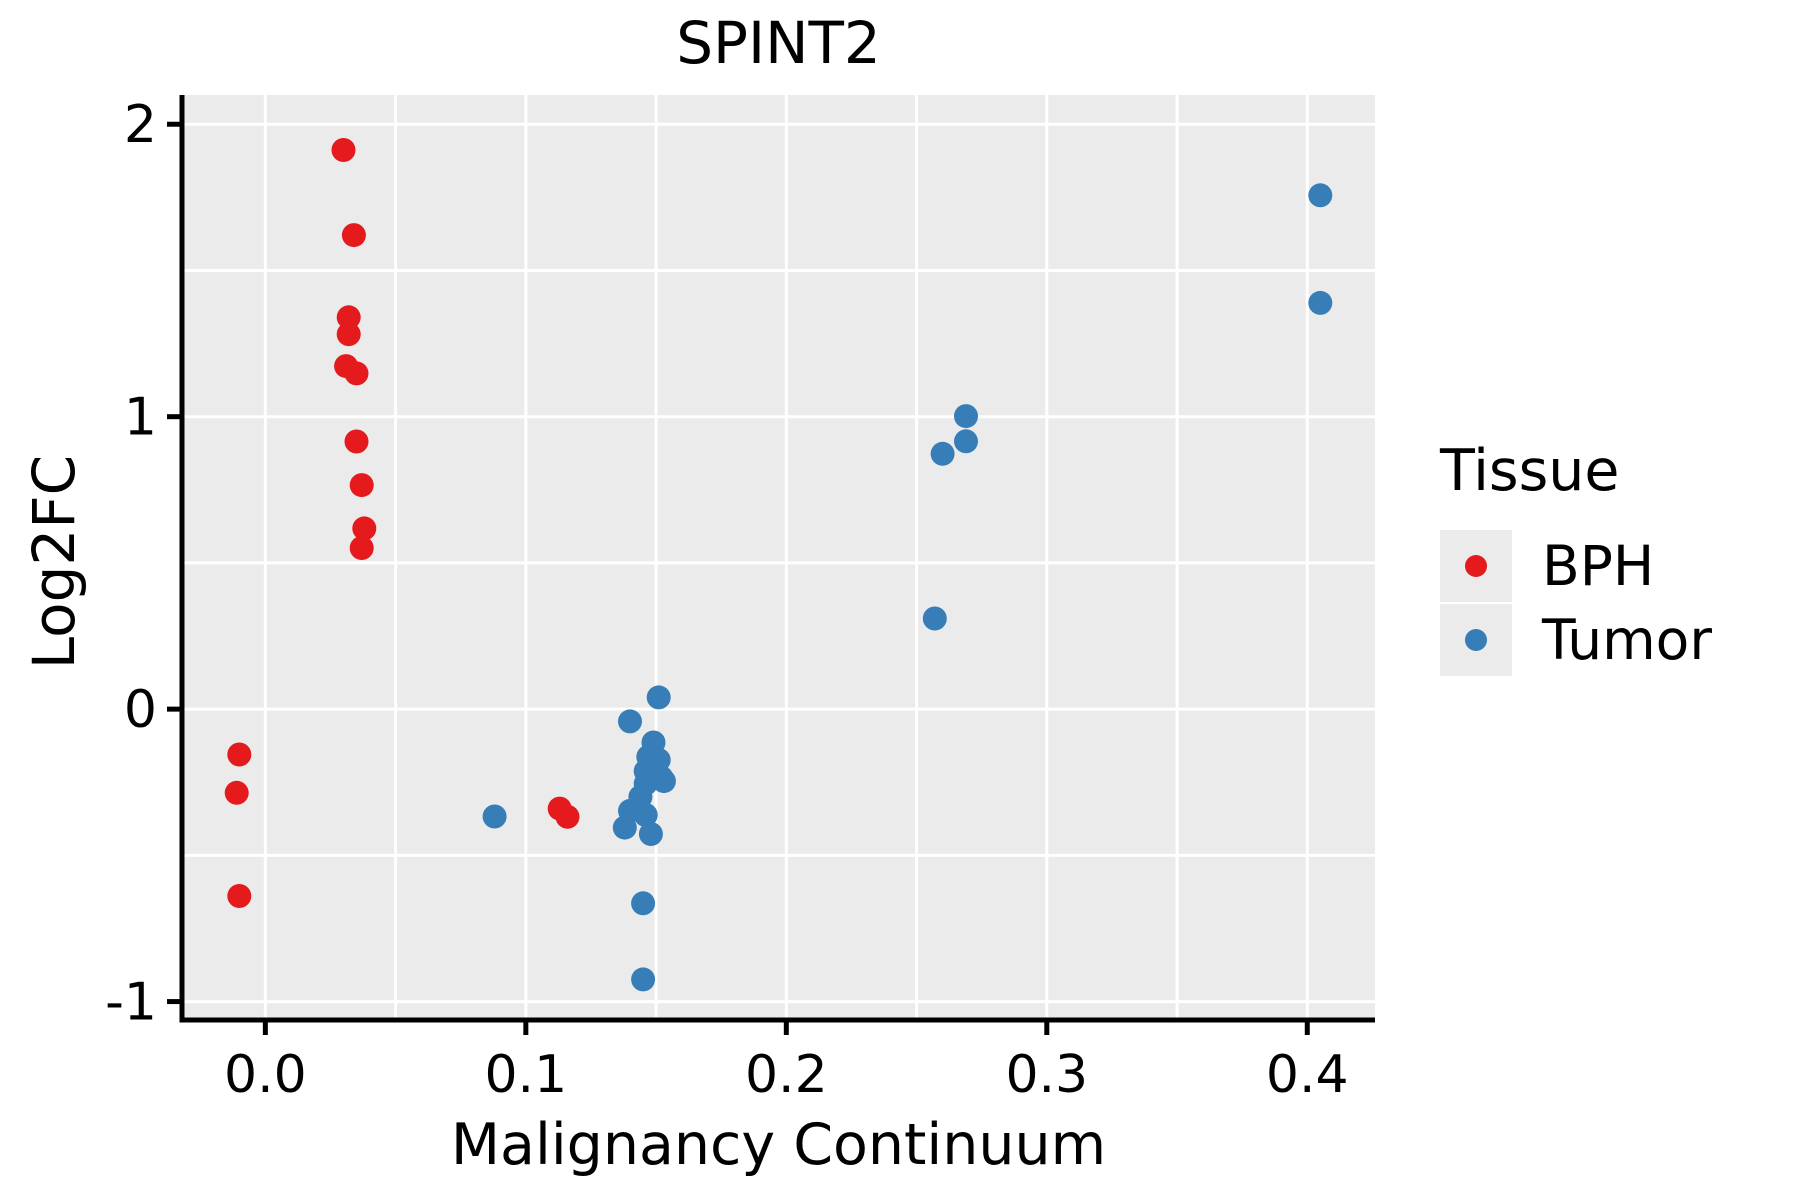  I want to click on y-tick-label: -1, so click(131, 1003).